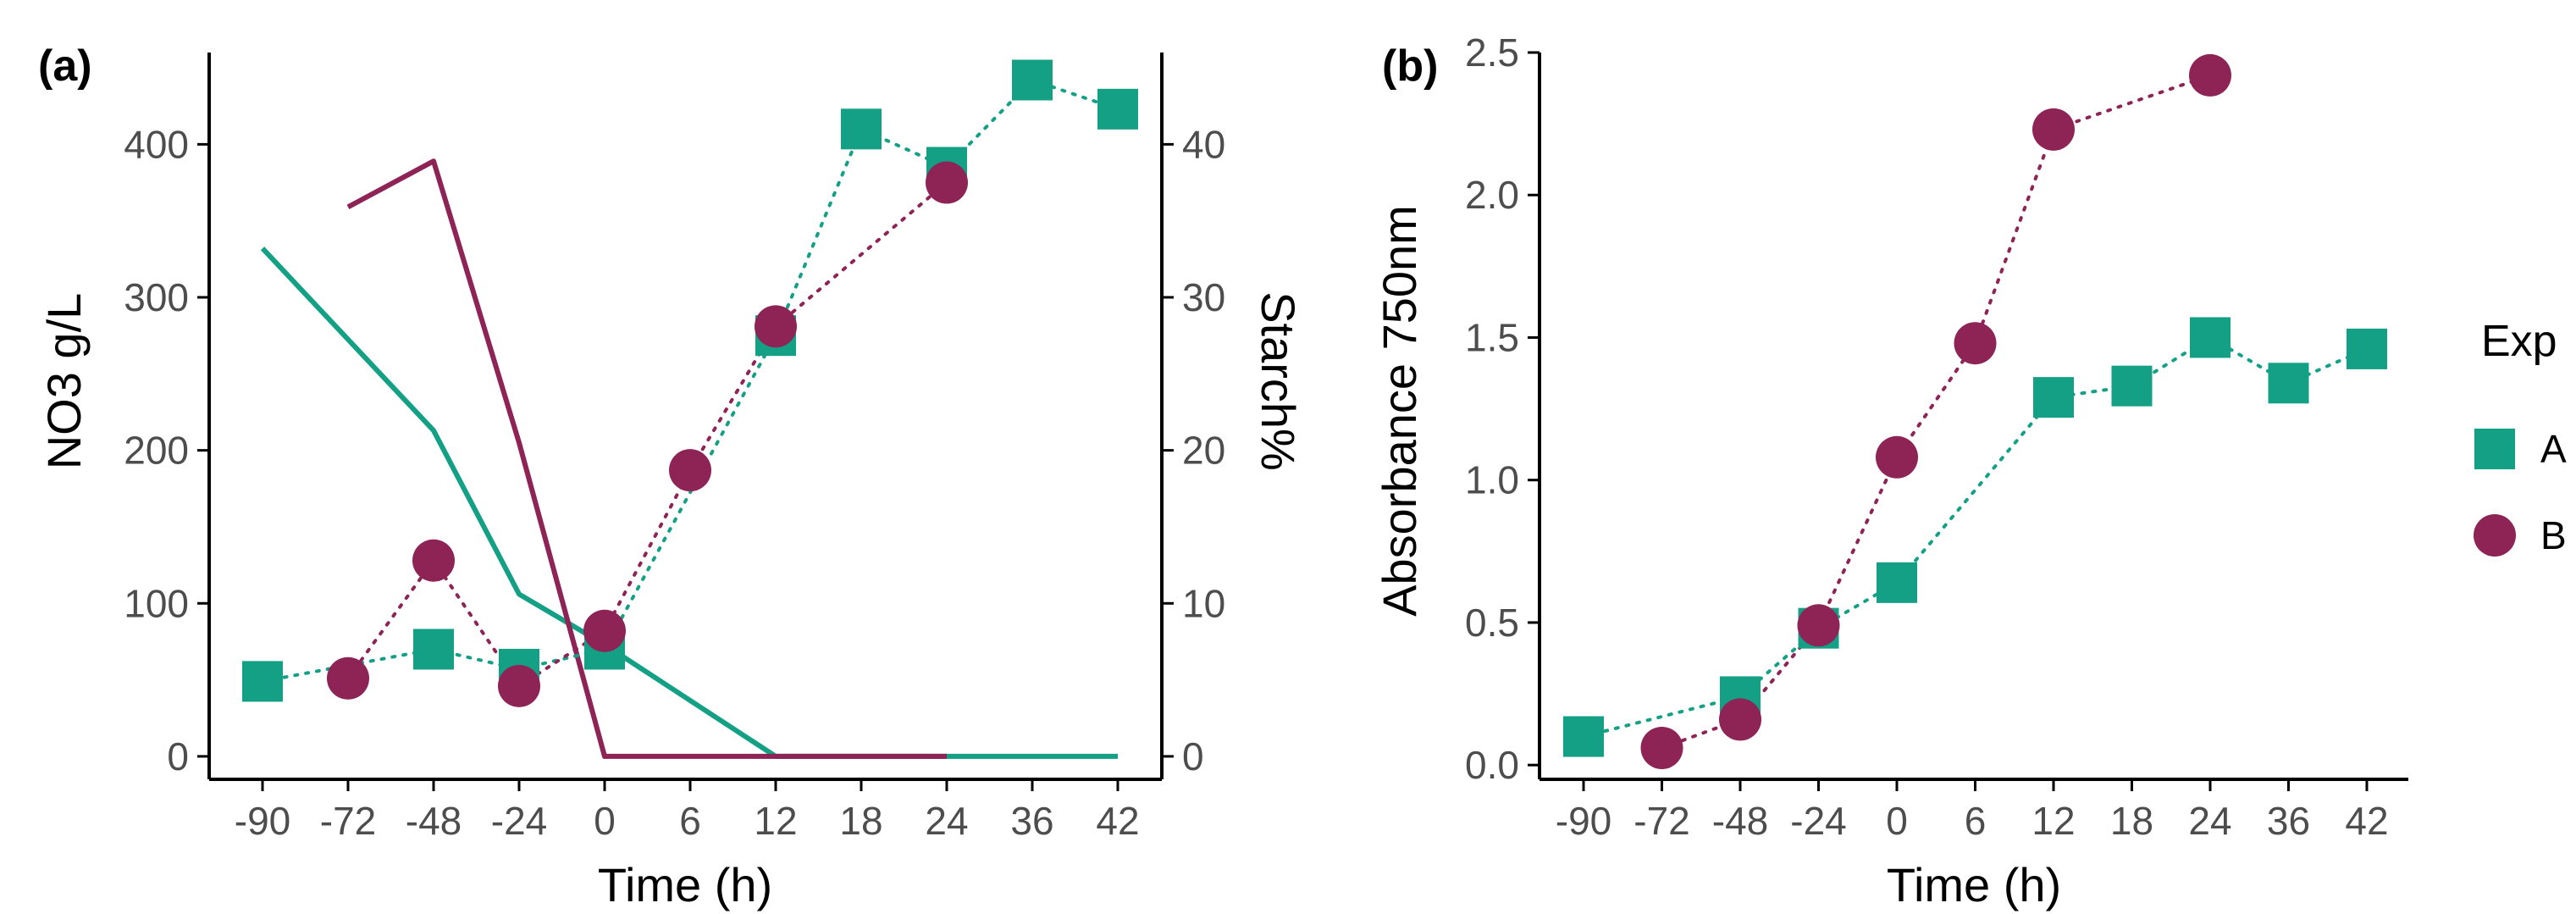 This screenshot has height=914, width=2576. I want to click on legend-title: Exp, so click(2519, 341).